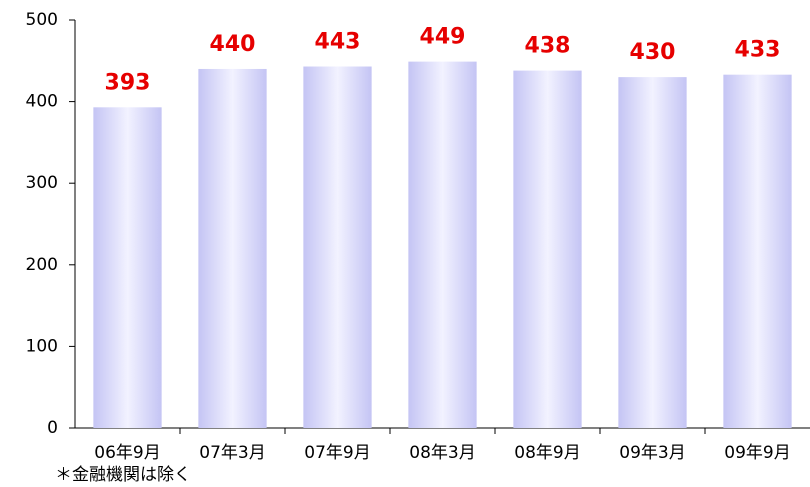 The height and width of the screenshot is (487, 810). I want to click on x-tick-label: 07年3月, so click(232, 453).